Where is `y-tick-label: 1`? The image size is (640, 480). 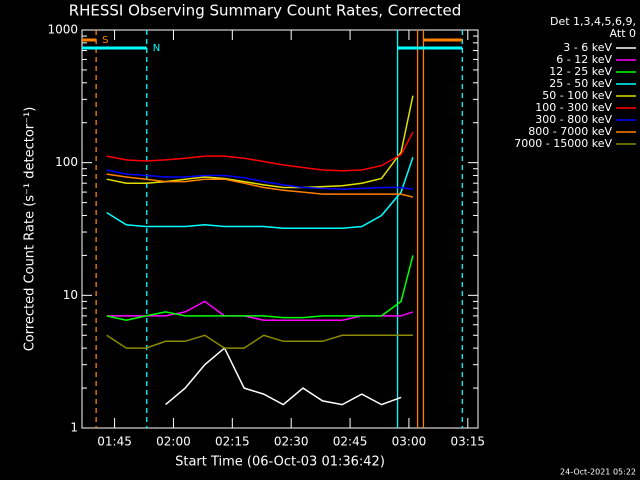
y-tick-label: 1 is located at coordinates (74, 428).